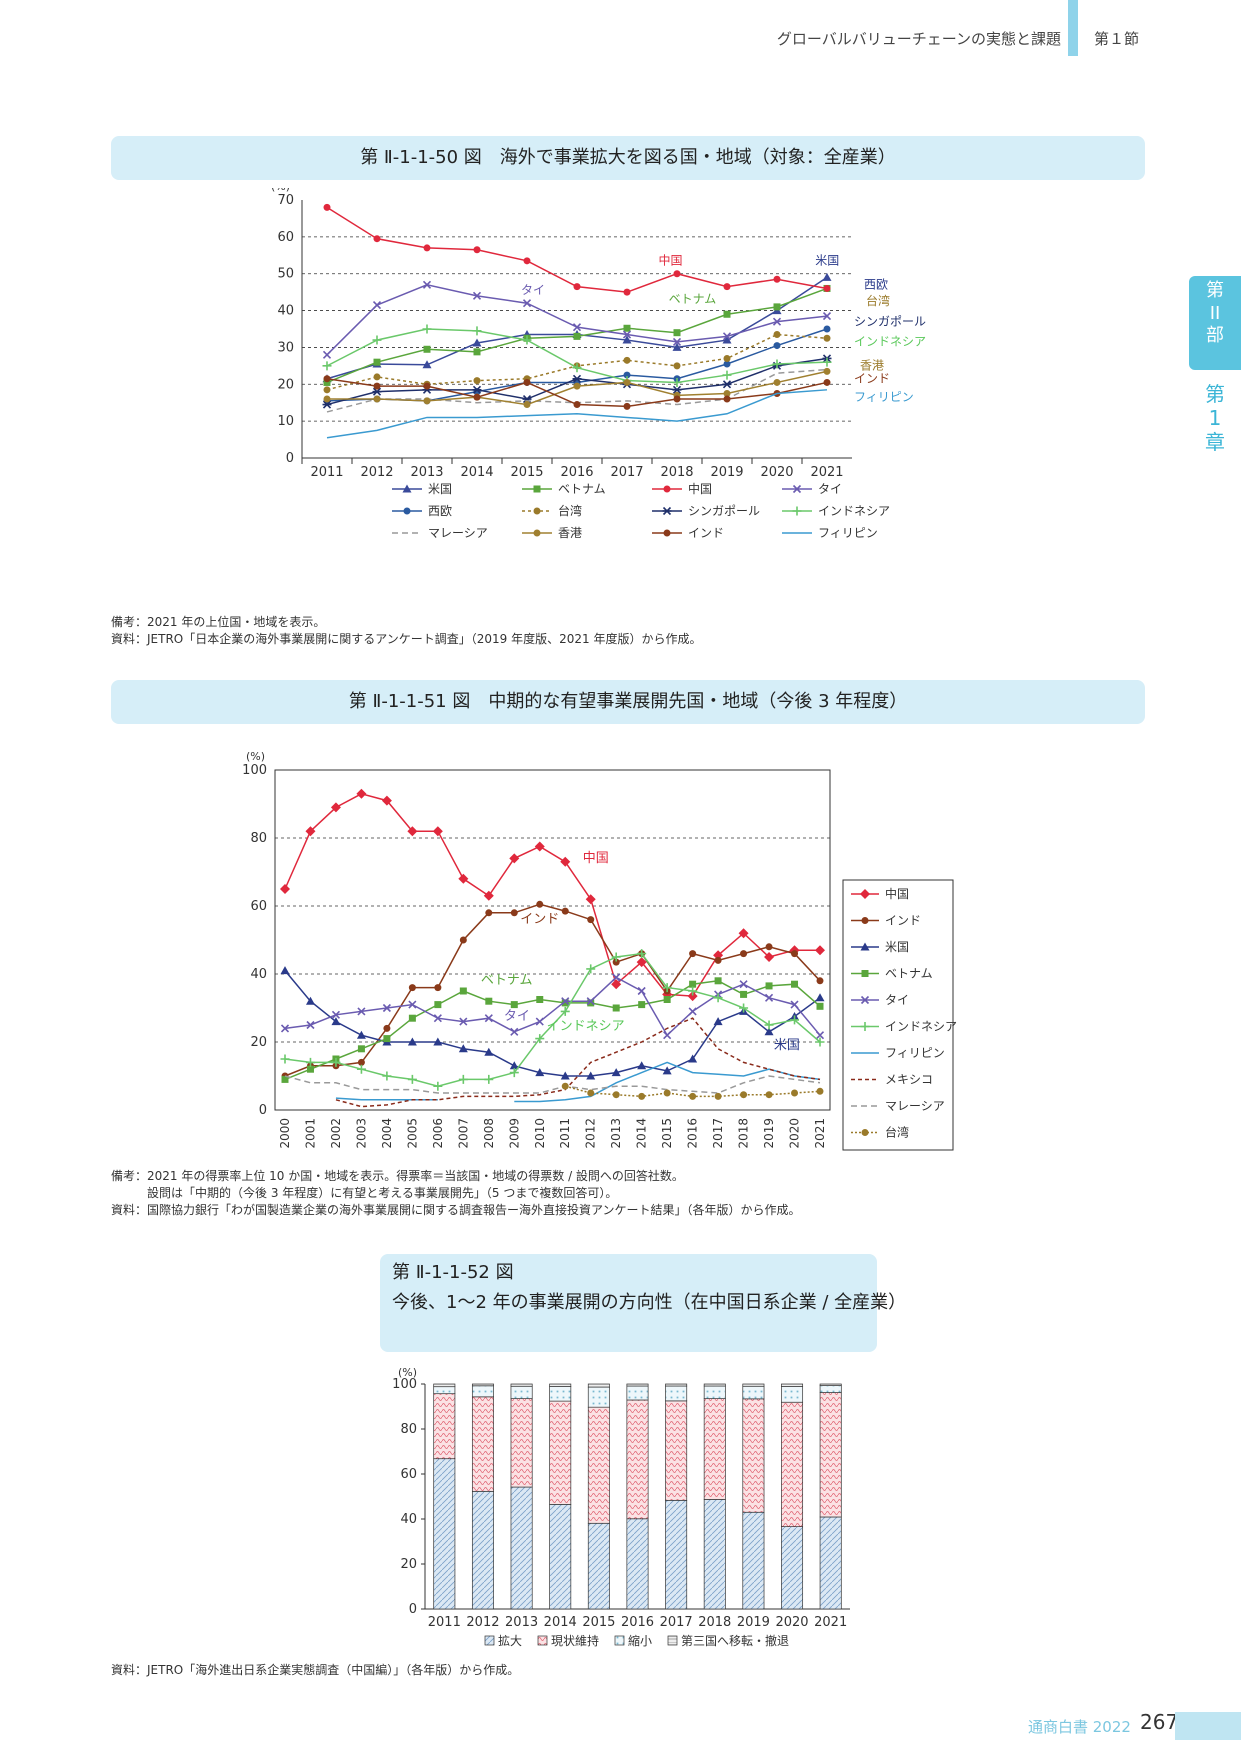 The image size is (1241, 1754). Describe the element at coordinates (514, 1133) in the screenshot. I see `x-tick-label: 2009` at that location.